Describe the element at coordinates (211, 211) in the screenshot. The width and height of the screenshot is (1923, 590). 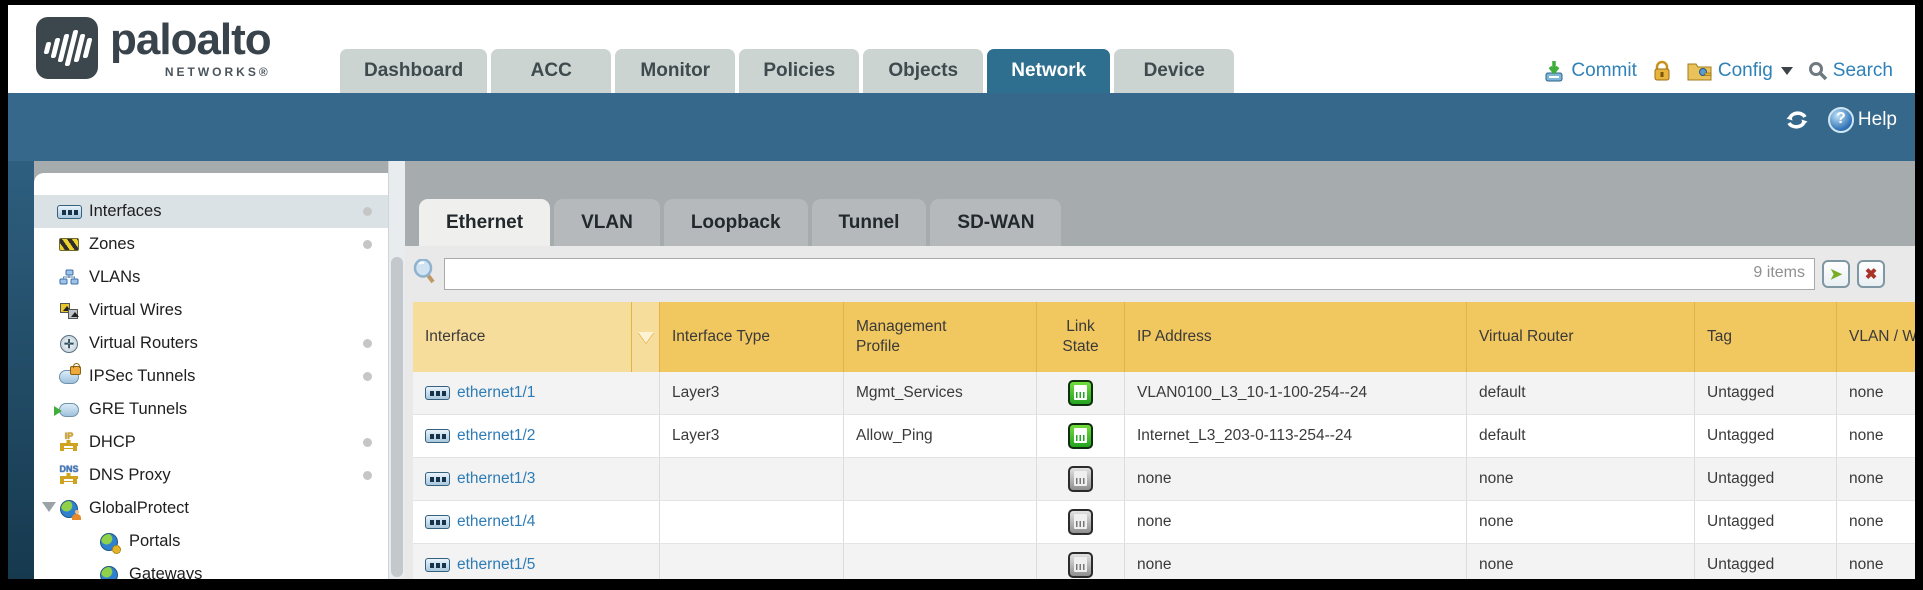
I see `sidebar-item-interfaces: Interfaces` at that location.